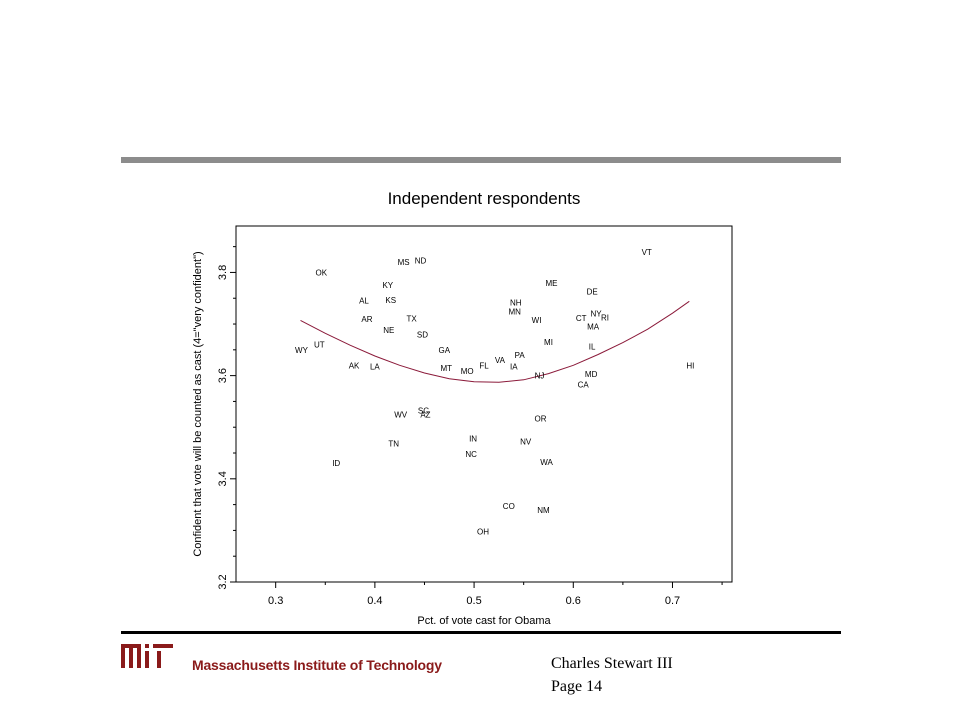 This screenshot has height=720, width=960. What do you see at coordinates (481, 632) in the screenshot?
I see `bottom-rule` at bounding box center [481, 632].